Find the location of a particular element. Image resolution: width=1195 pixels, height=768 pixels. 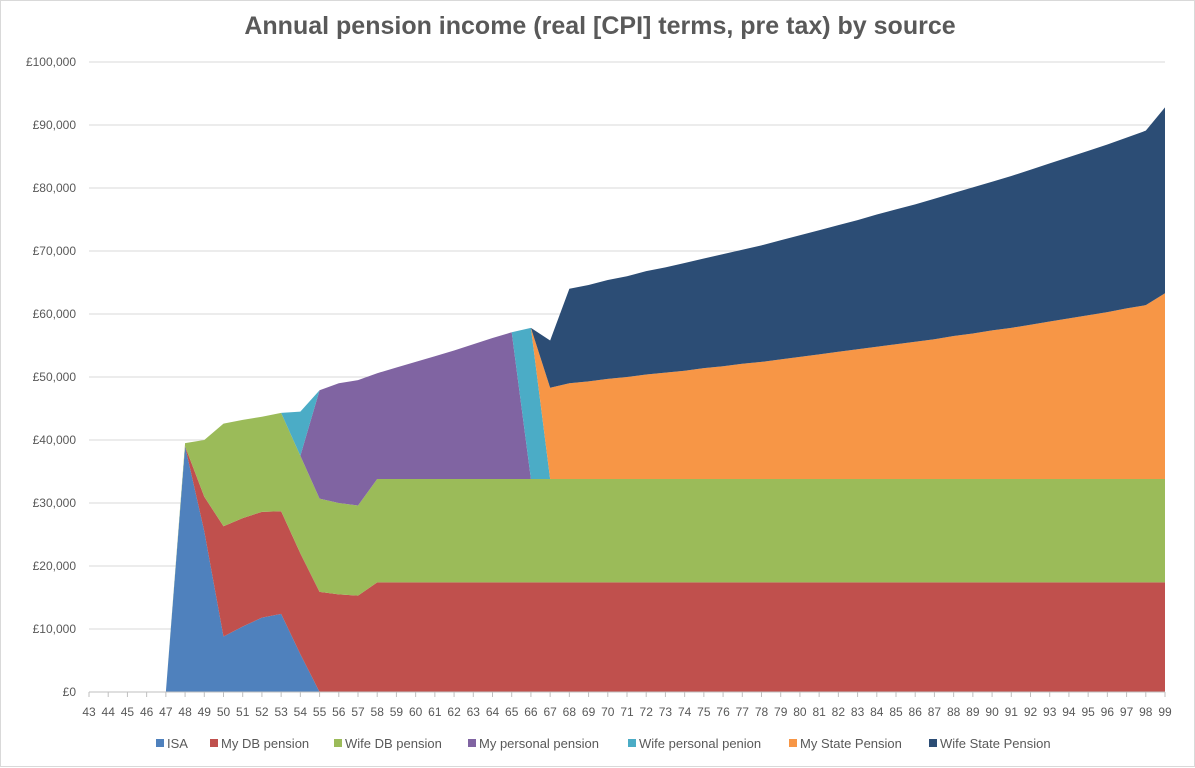

x-tick-label: 53 is located at coordinates (281, 712).